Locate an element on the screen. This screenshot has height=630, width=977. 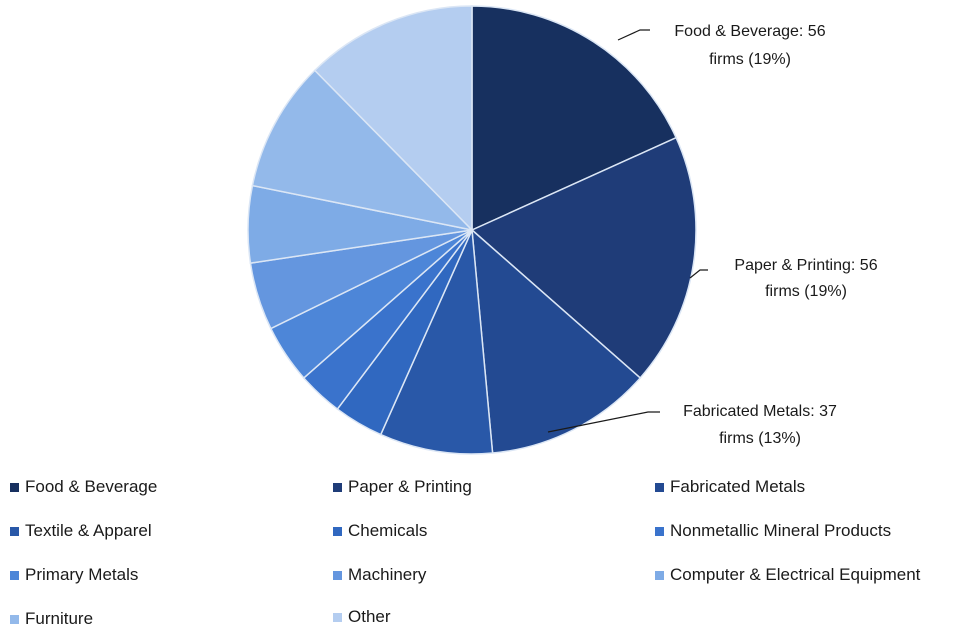
legend-item-other: Other is located at coordinates (362, 617).